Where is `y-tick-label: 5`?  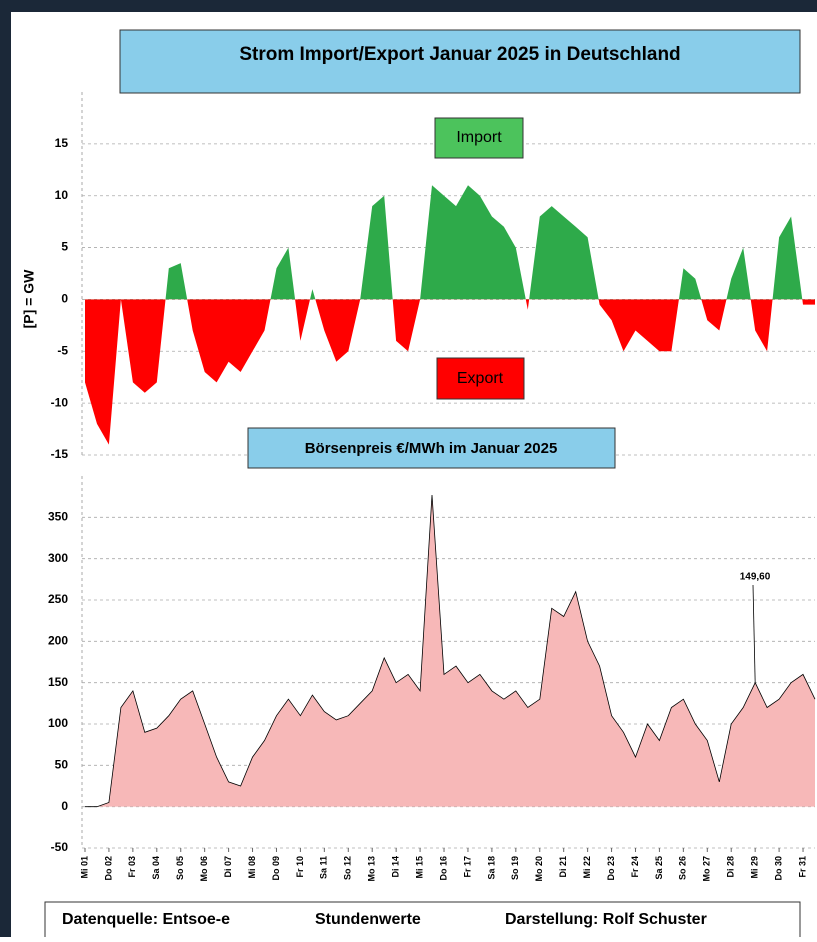 y-tick-label: 5 is located at coordinates (64, 247).